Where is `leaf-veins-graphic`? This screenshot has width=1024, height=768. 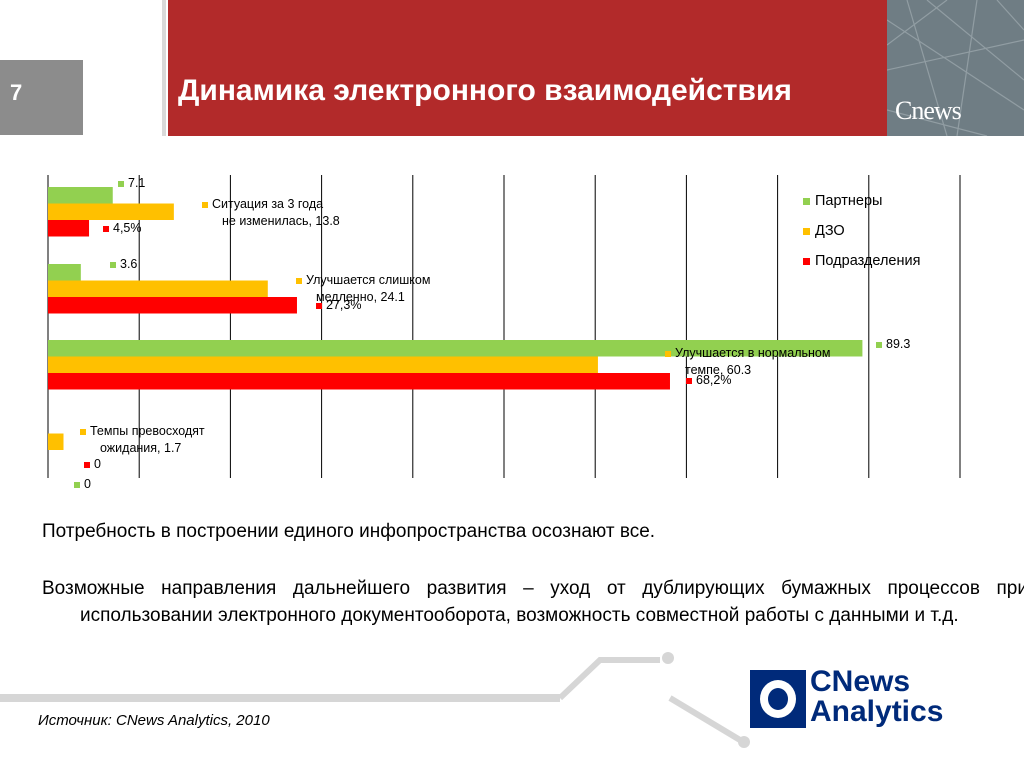
leaf-veins-graphic is located at coordinates (955, 68).